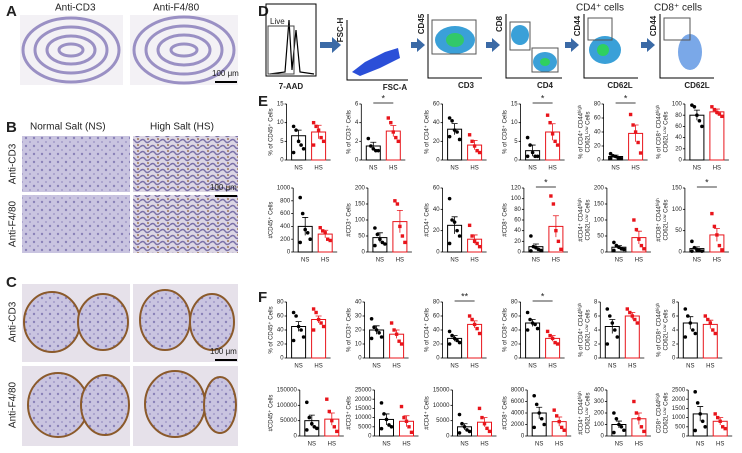  I want to click on y-tick-label: 200, so click(599, 189).